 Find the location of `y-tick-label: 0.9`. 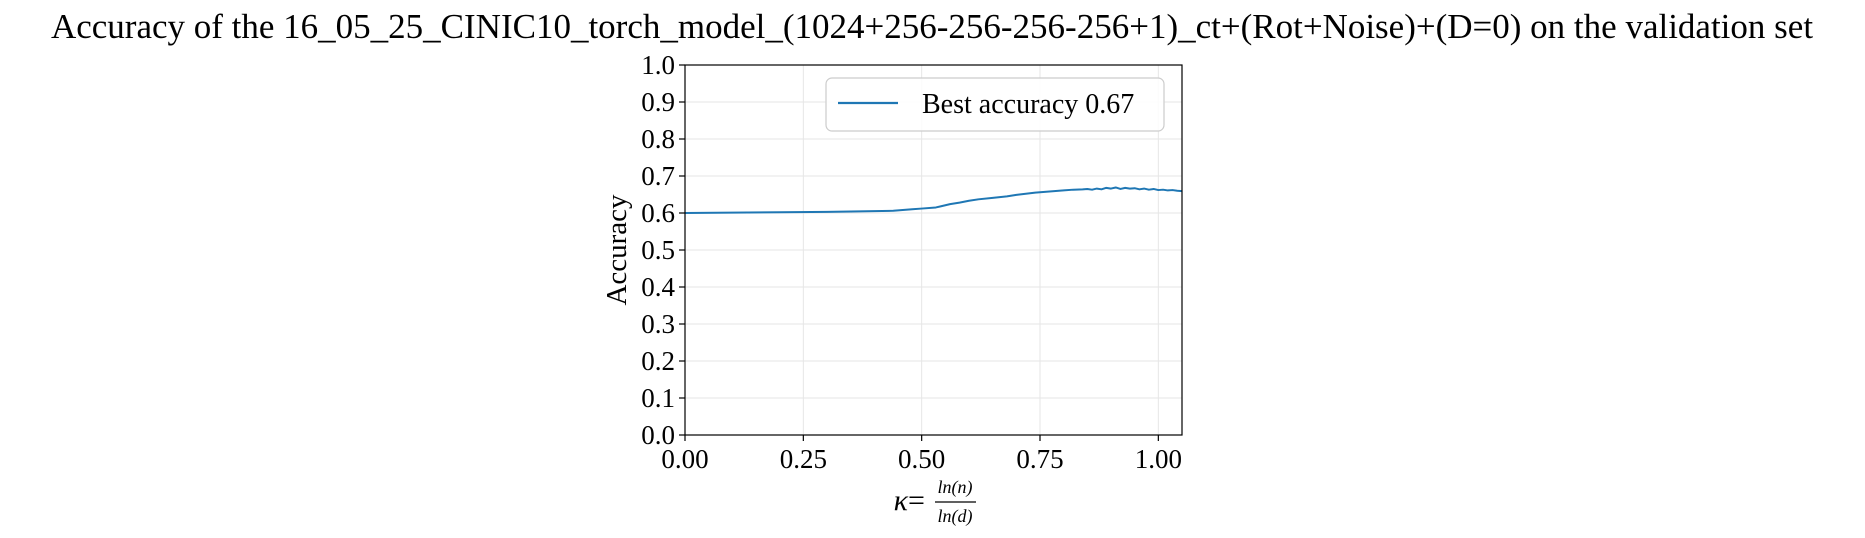

y-tick-label: 0.9 is located at coordinates (658, 102).